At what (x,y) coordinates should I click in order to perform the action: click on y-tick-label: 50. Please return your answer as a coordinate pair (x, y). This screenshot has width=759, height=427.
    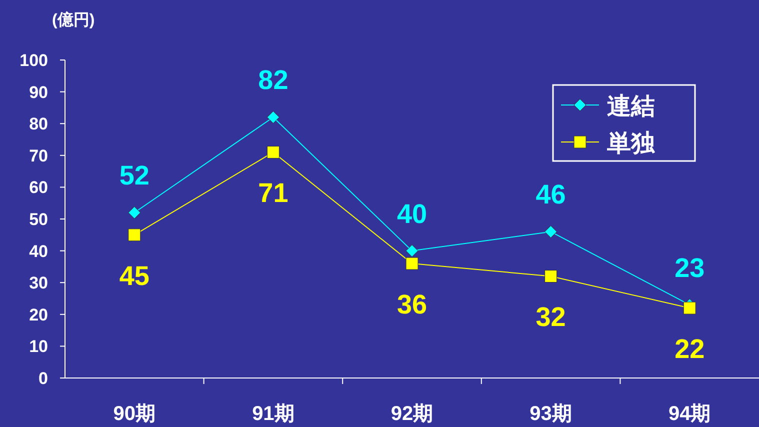
    Looking at the image, I should click on (38, 219).